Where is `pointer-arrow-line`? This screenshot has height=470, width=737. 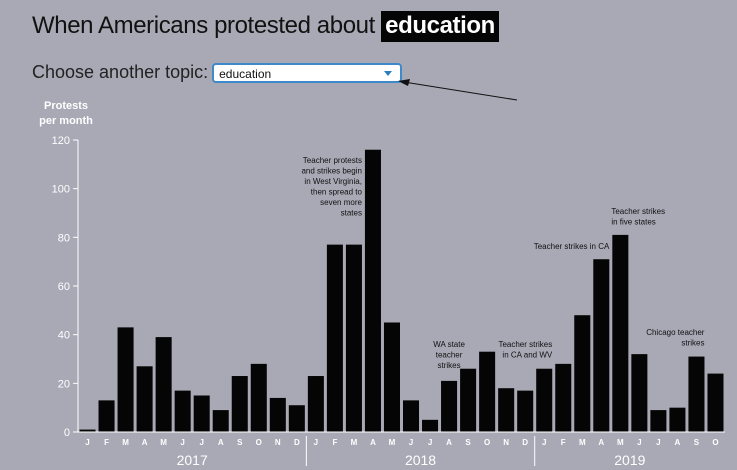
pointer-arrow-line is located at coordinates (460, 91).